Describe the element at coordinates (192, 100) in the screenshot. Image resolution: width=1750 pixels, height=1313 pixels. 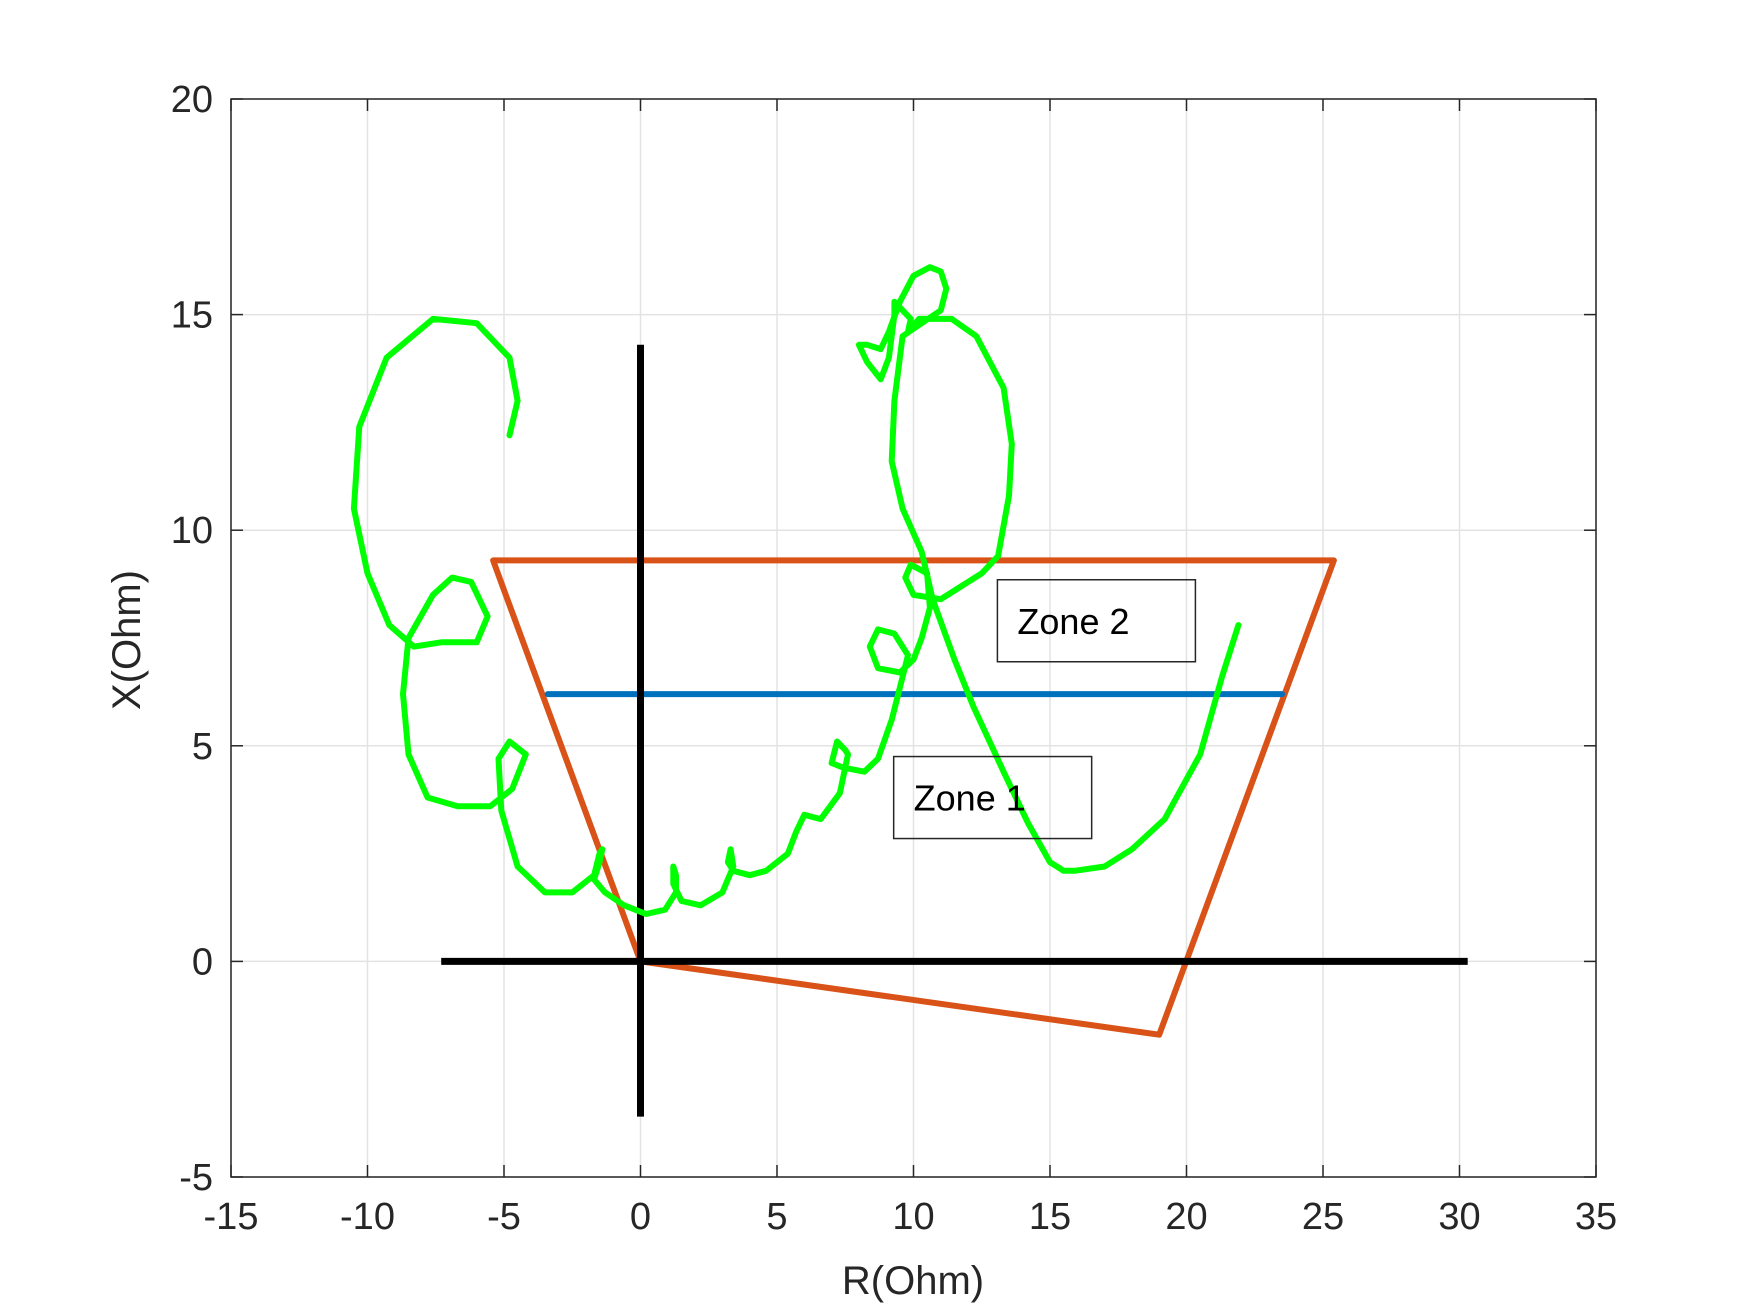
I see `y-tick-label: 20` at that location.